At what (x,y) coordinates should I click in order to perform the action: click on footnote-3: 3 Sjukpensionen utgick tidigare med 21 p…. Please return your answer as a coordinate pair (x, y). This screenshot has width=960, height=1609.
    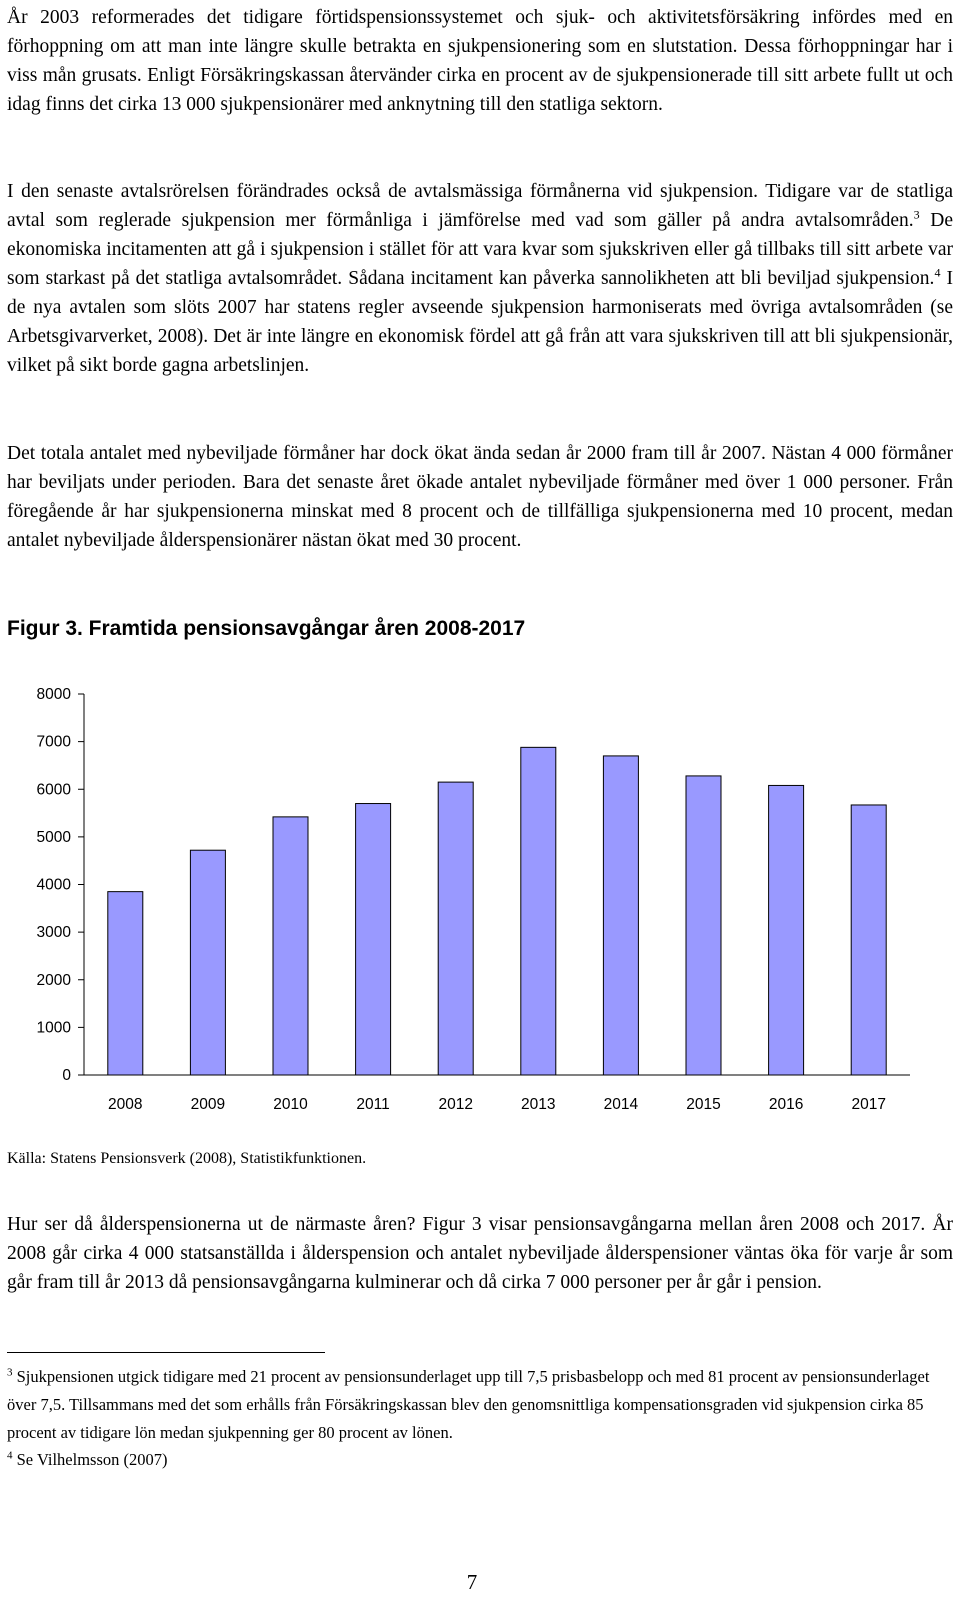
    Looking at the image, I should click on (480, 1405).